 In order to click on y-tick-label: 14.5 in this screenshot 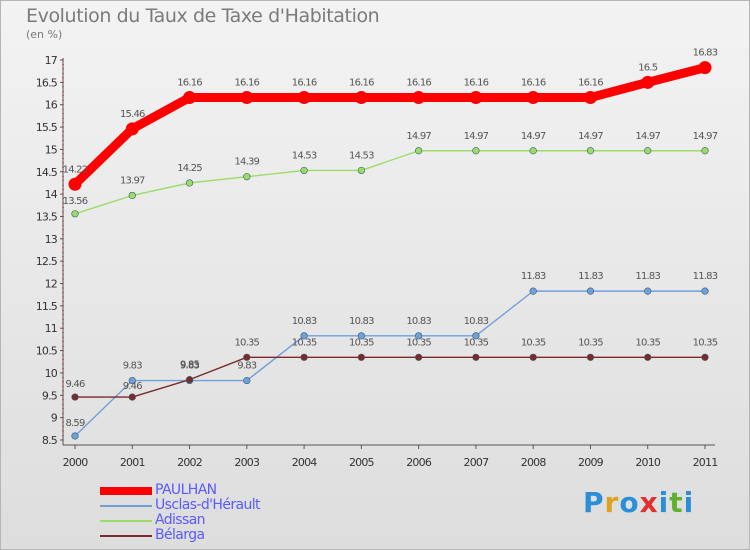, I will do `click(47, 172)`.